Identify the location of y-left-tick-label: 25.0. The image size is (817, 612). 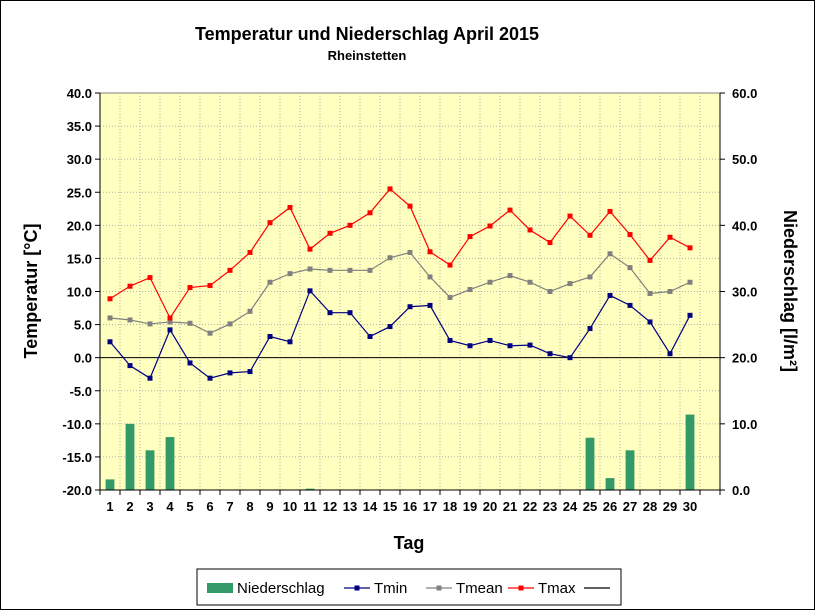
(79, 192).